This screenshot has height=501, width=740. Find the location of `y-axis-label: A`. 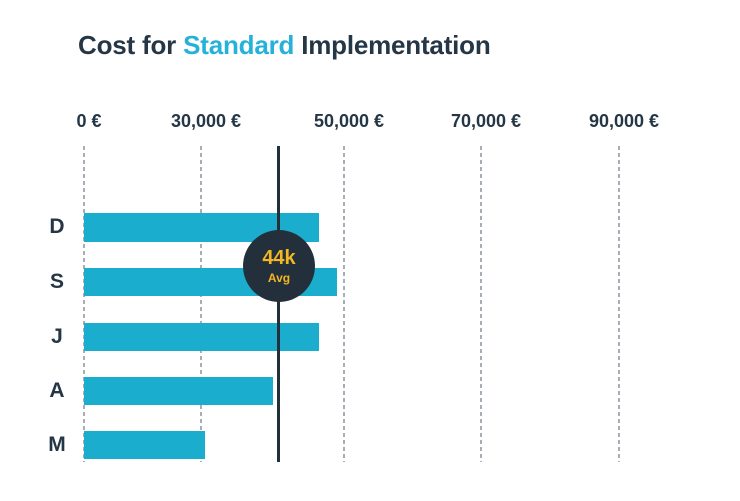

y-axis-label: A is located at coordinates (57, 390).